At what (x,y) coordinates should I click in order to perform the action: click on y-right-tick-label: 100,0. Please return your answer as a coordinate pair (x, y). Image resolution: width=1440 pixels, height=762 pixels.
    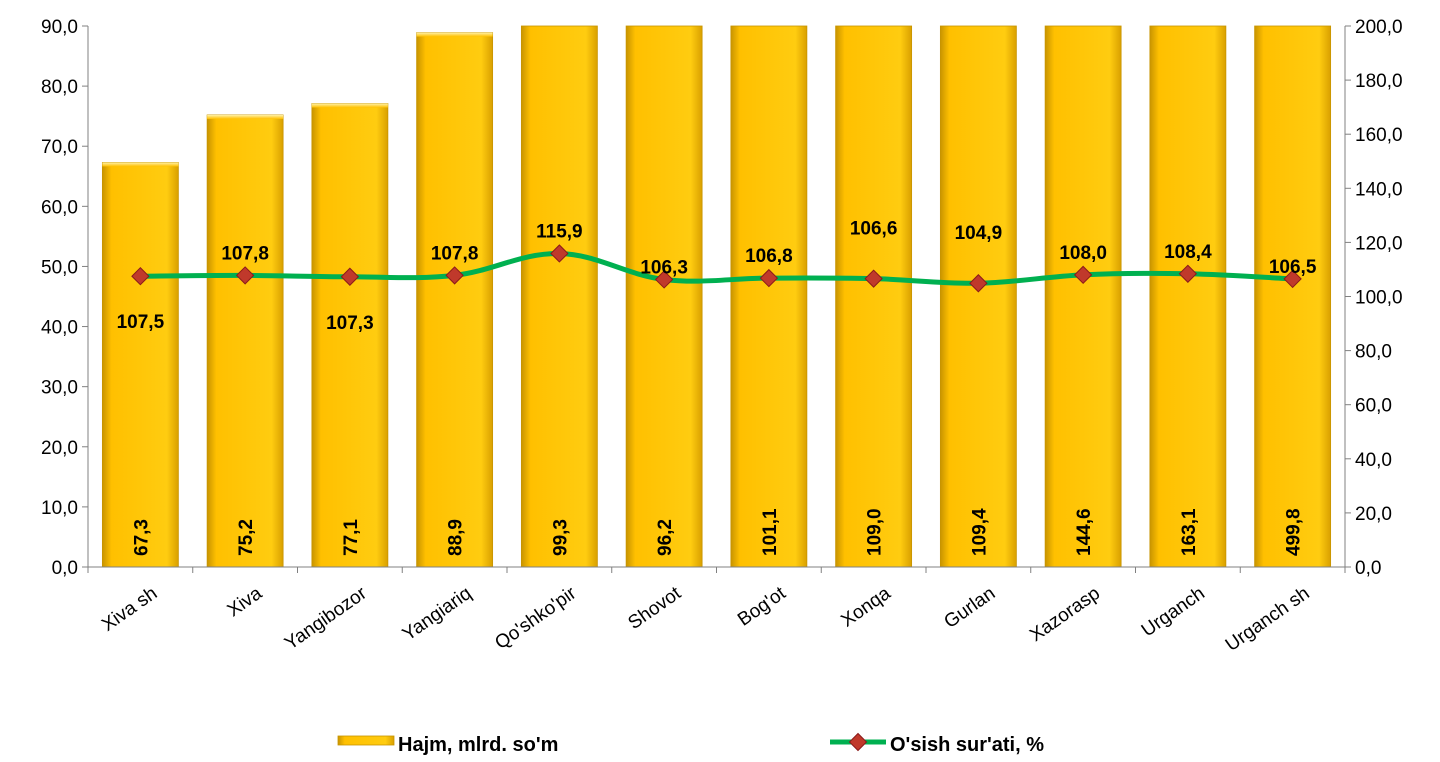
    Looking at the image, I should click on (1379, 298).